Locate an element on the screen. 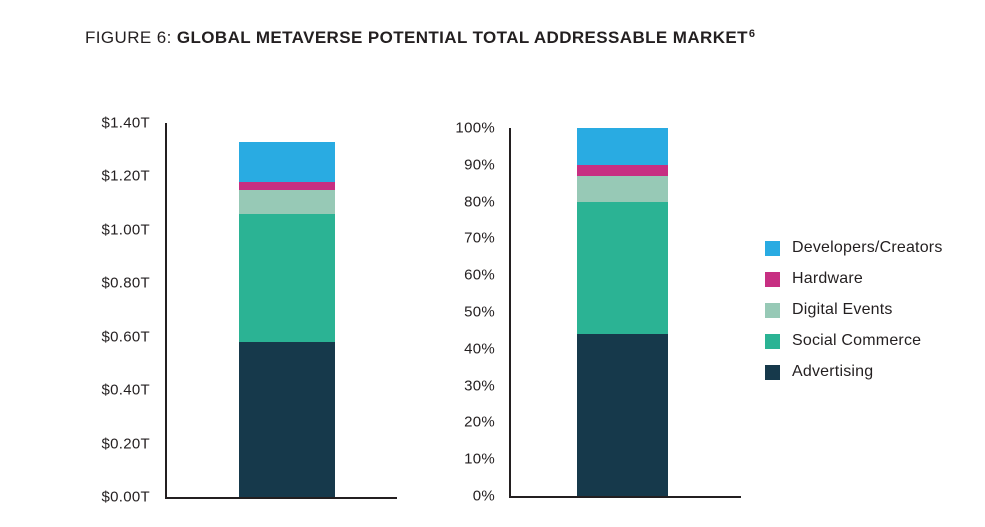  legend-item-advertising: Advertising is located at coordinates (854, 372).